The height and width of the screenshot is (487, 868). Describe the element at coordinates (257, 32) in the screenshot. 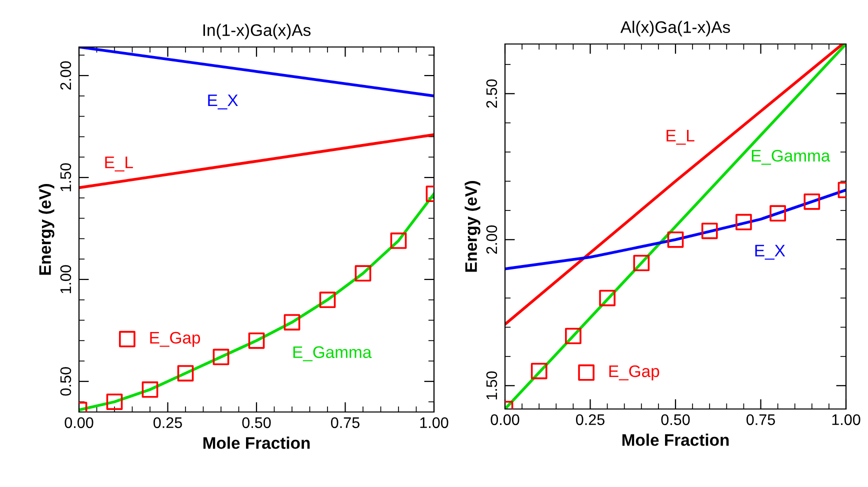

I see `chart-title: In(1-x)Ga(x)As` at that location.